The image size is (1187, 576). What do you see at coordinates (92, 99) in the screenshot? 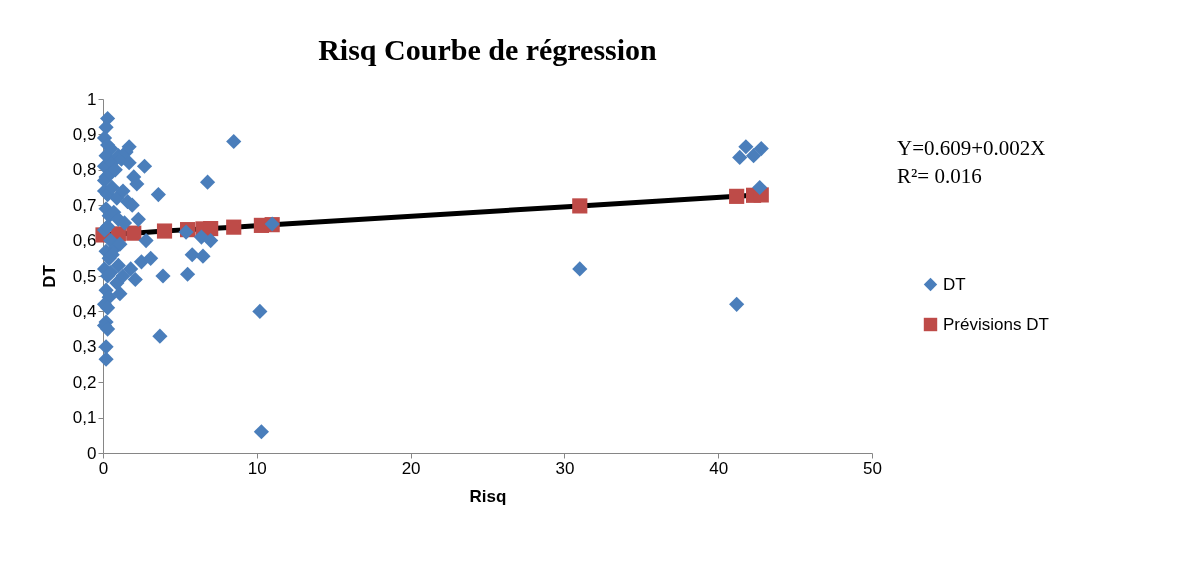
I see `y-tick-label: 1` at bounding box center [92, 99].